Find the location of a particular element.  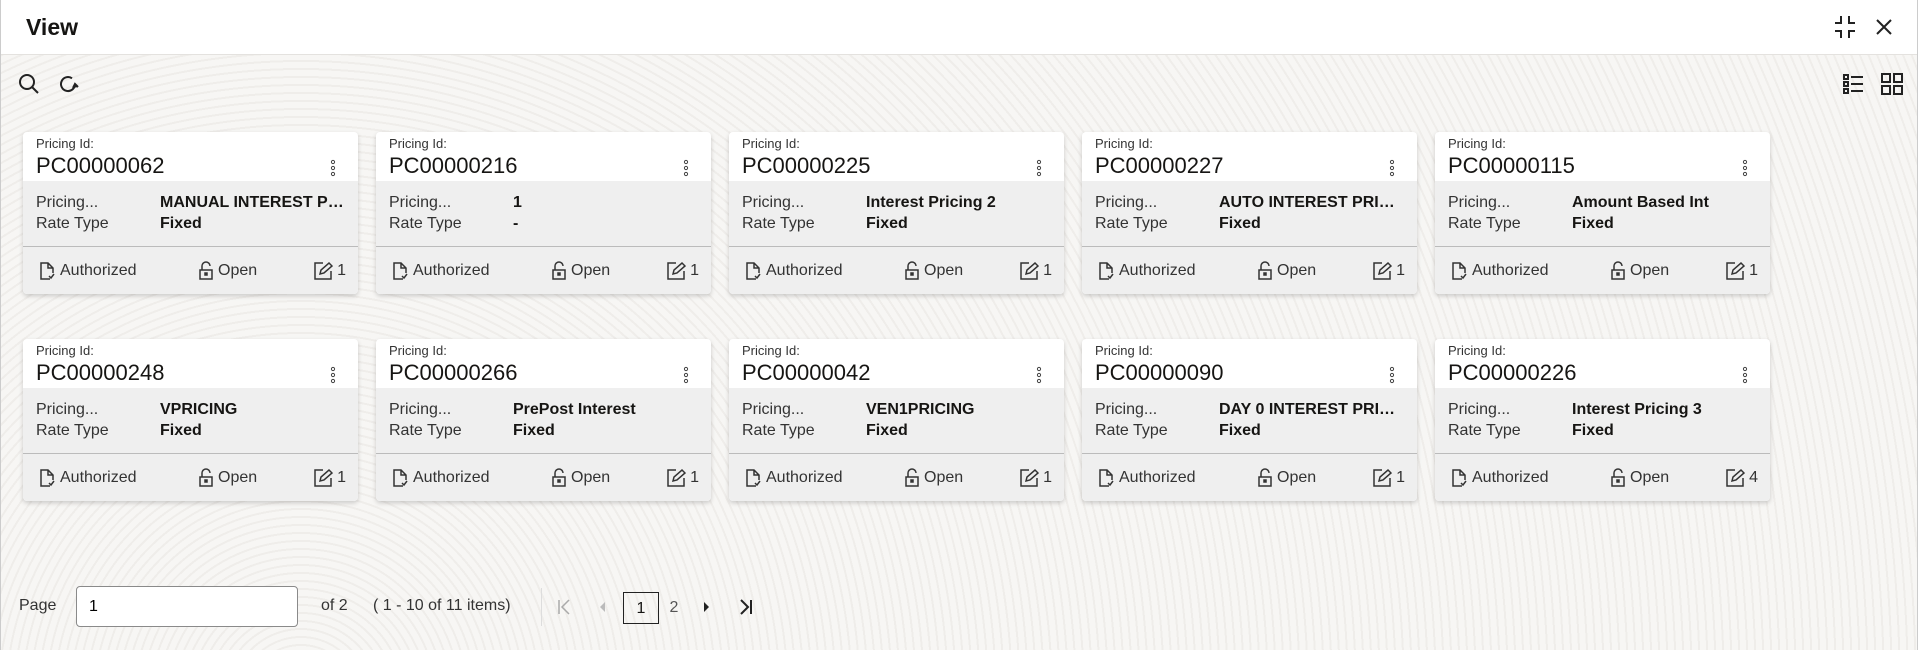

pricing-value: MANUAL INTEREST PRICING is located at coordinates (252, 202).